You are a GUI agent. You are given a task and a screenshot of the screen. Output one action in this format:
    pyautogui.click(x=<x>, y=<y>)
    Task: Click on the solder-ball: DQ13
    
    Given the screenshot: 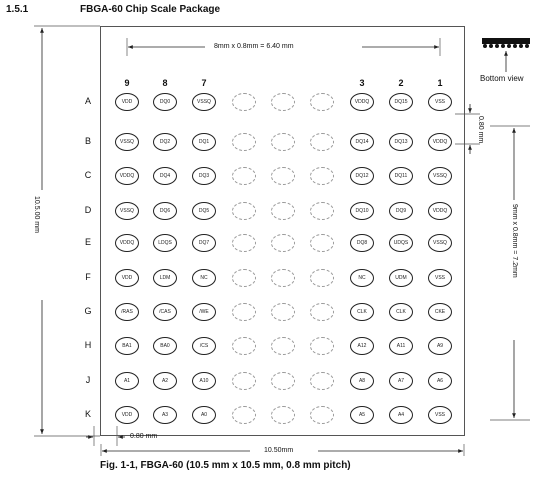 What is the action you would take?
    pyautogui.click(x=401, y=142)
    